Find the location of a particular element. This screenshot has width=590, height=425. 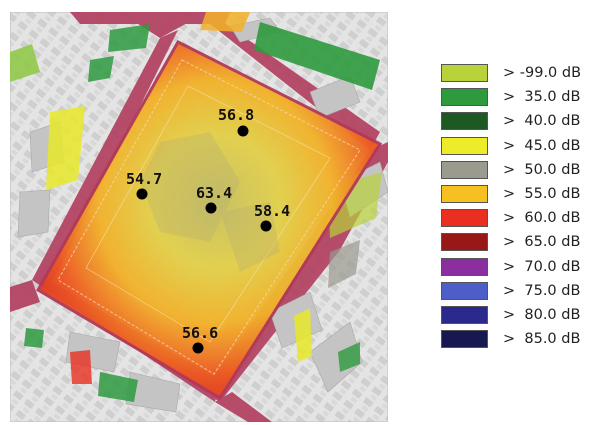

measurement-point: 56.6 is located at coordinates (200, 339).